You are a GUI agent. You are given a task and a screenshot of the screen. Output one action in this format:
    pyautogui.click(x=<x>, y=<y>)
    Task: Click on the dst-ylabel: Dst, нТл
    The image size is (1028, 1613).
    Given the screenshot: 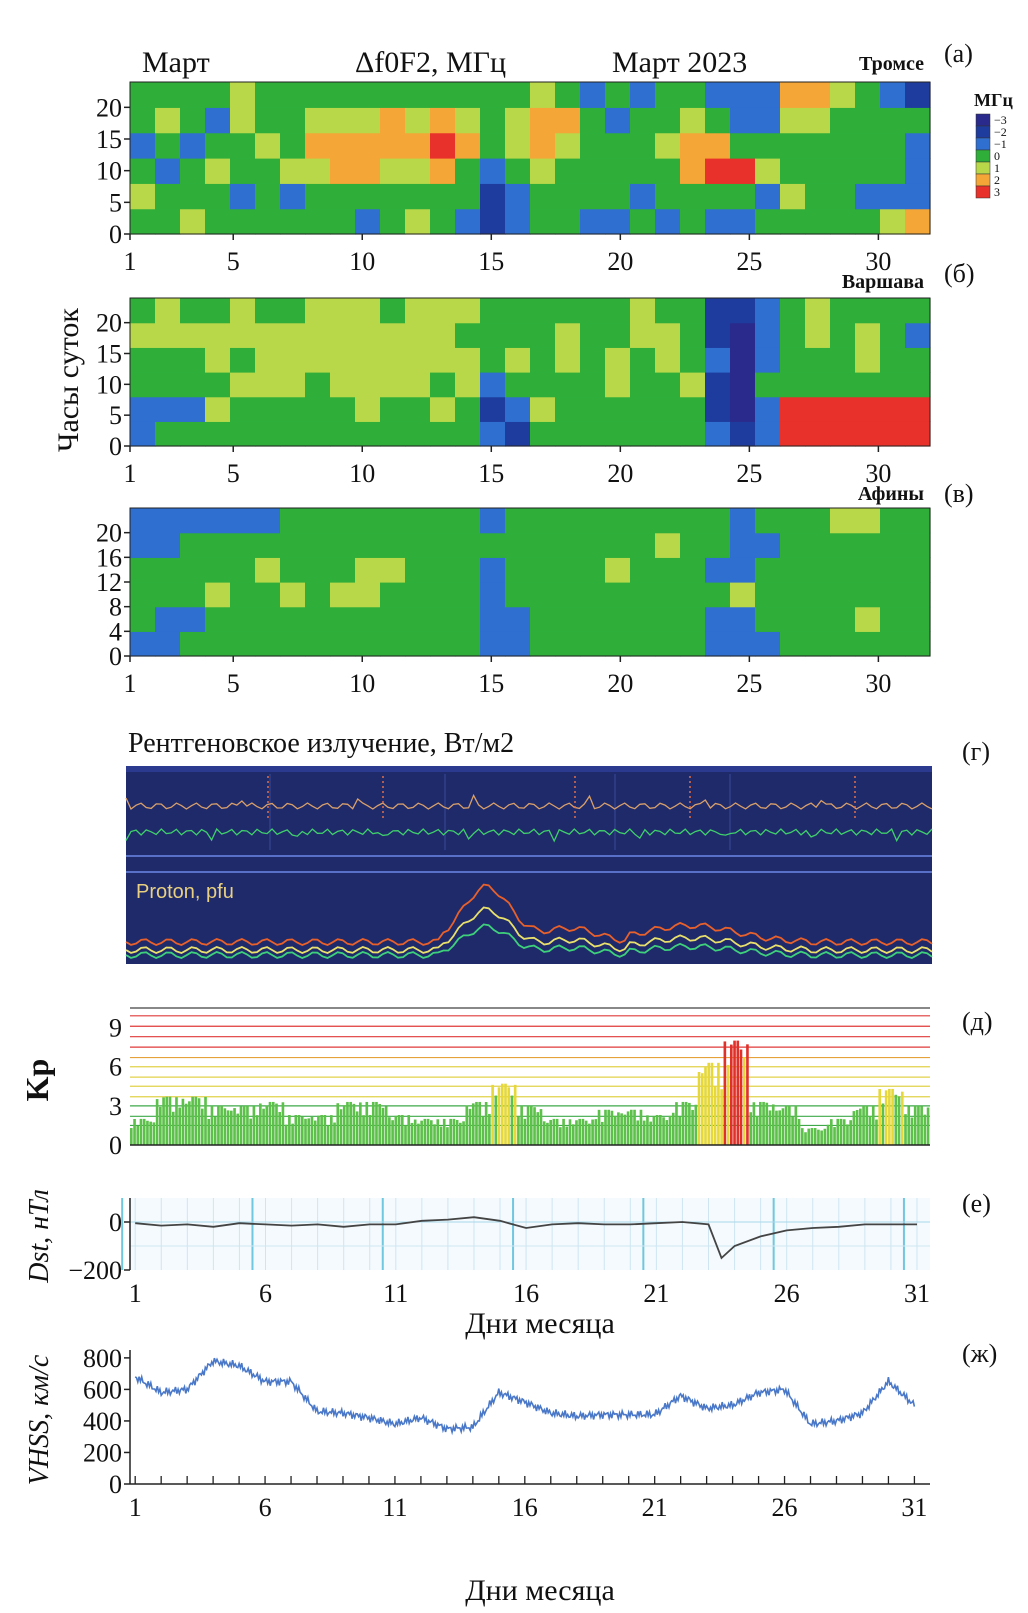 What is the action you would take?
    pyautogui.click(x=39, y=1236)
    